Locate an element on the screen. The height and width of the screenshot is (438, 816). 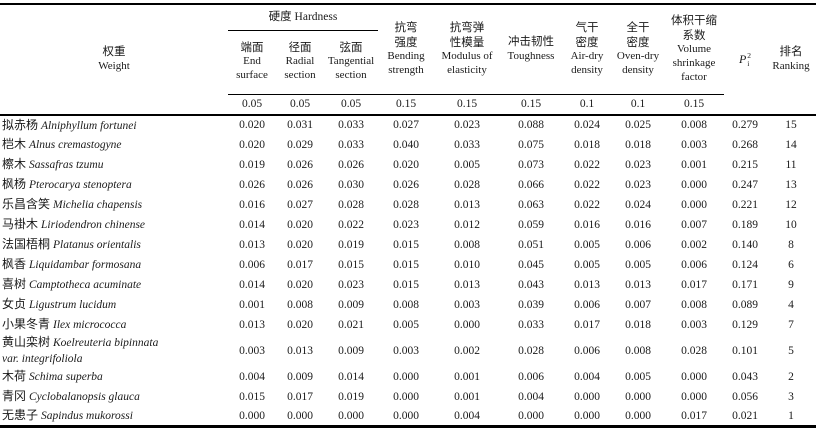
col-header-oven-dry-density: 全干 密度 Oven-dry density is located at coordinates (638, 49).